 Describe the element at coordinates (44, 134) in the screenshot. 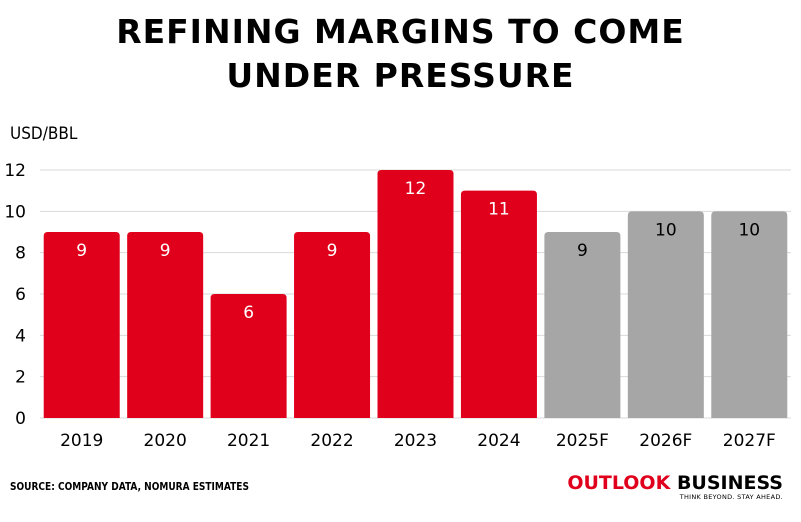

I see `y-axis-unit-label: USD/BBL` at that location.